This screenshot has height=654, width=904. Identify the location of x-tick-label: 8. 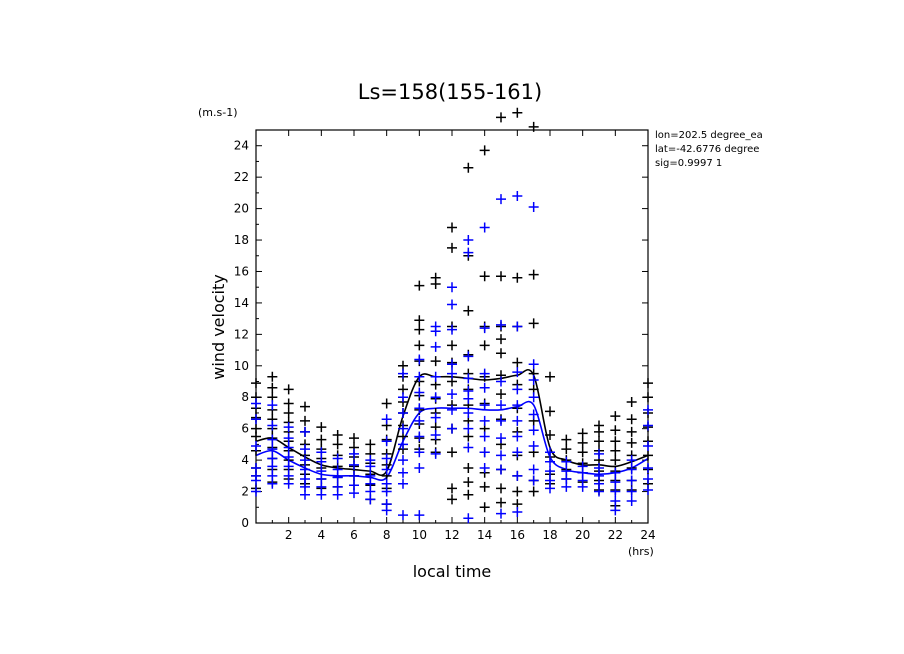
(387, 535).